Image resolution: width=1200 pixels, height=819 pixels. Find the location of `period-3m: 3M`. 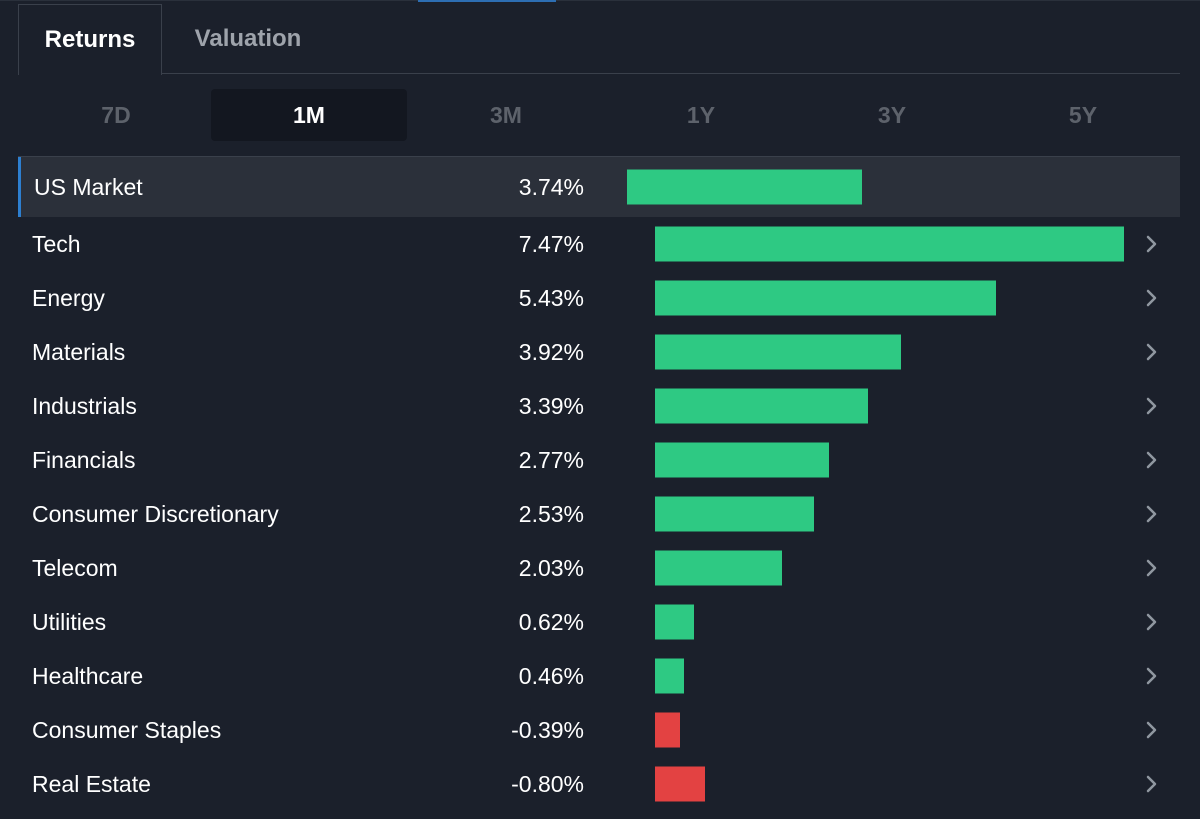

period-3m: 3M is located at coordinates (506, 114).